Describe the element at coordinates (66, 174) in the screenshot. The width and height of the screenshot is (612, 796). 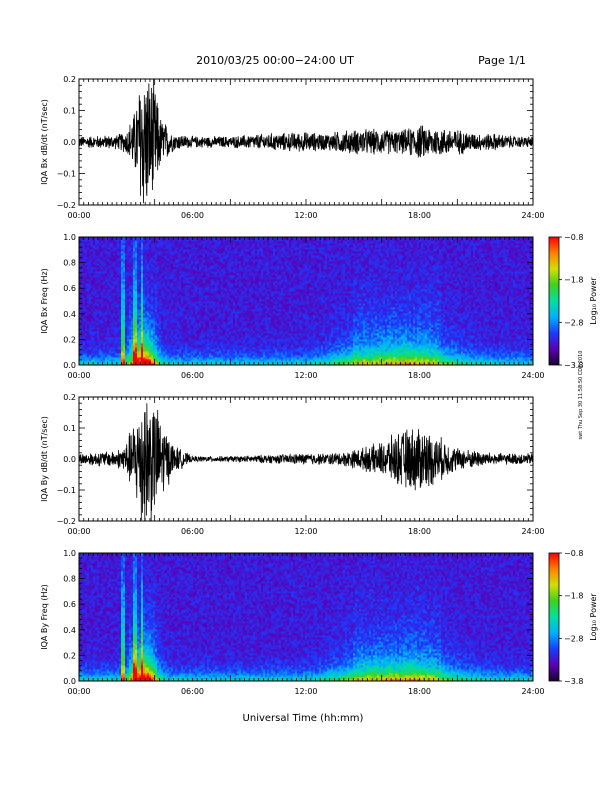
I see `y-tick-label: −0.1` at that location.